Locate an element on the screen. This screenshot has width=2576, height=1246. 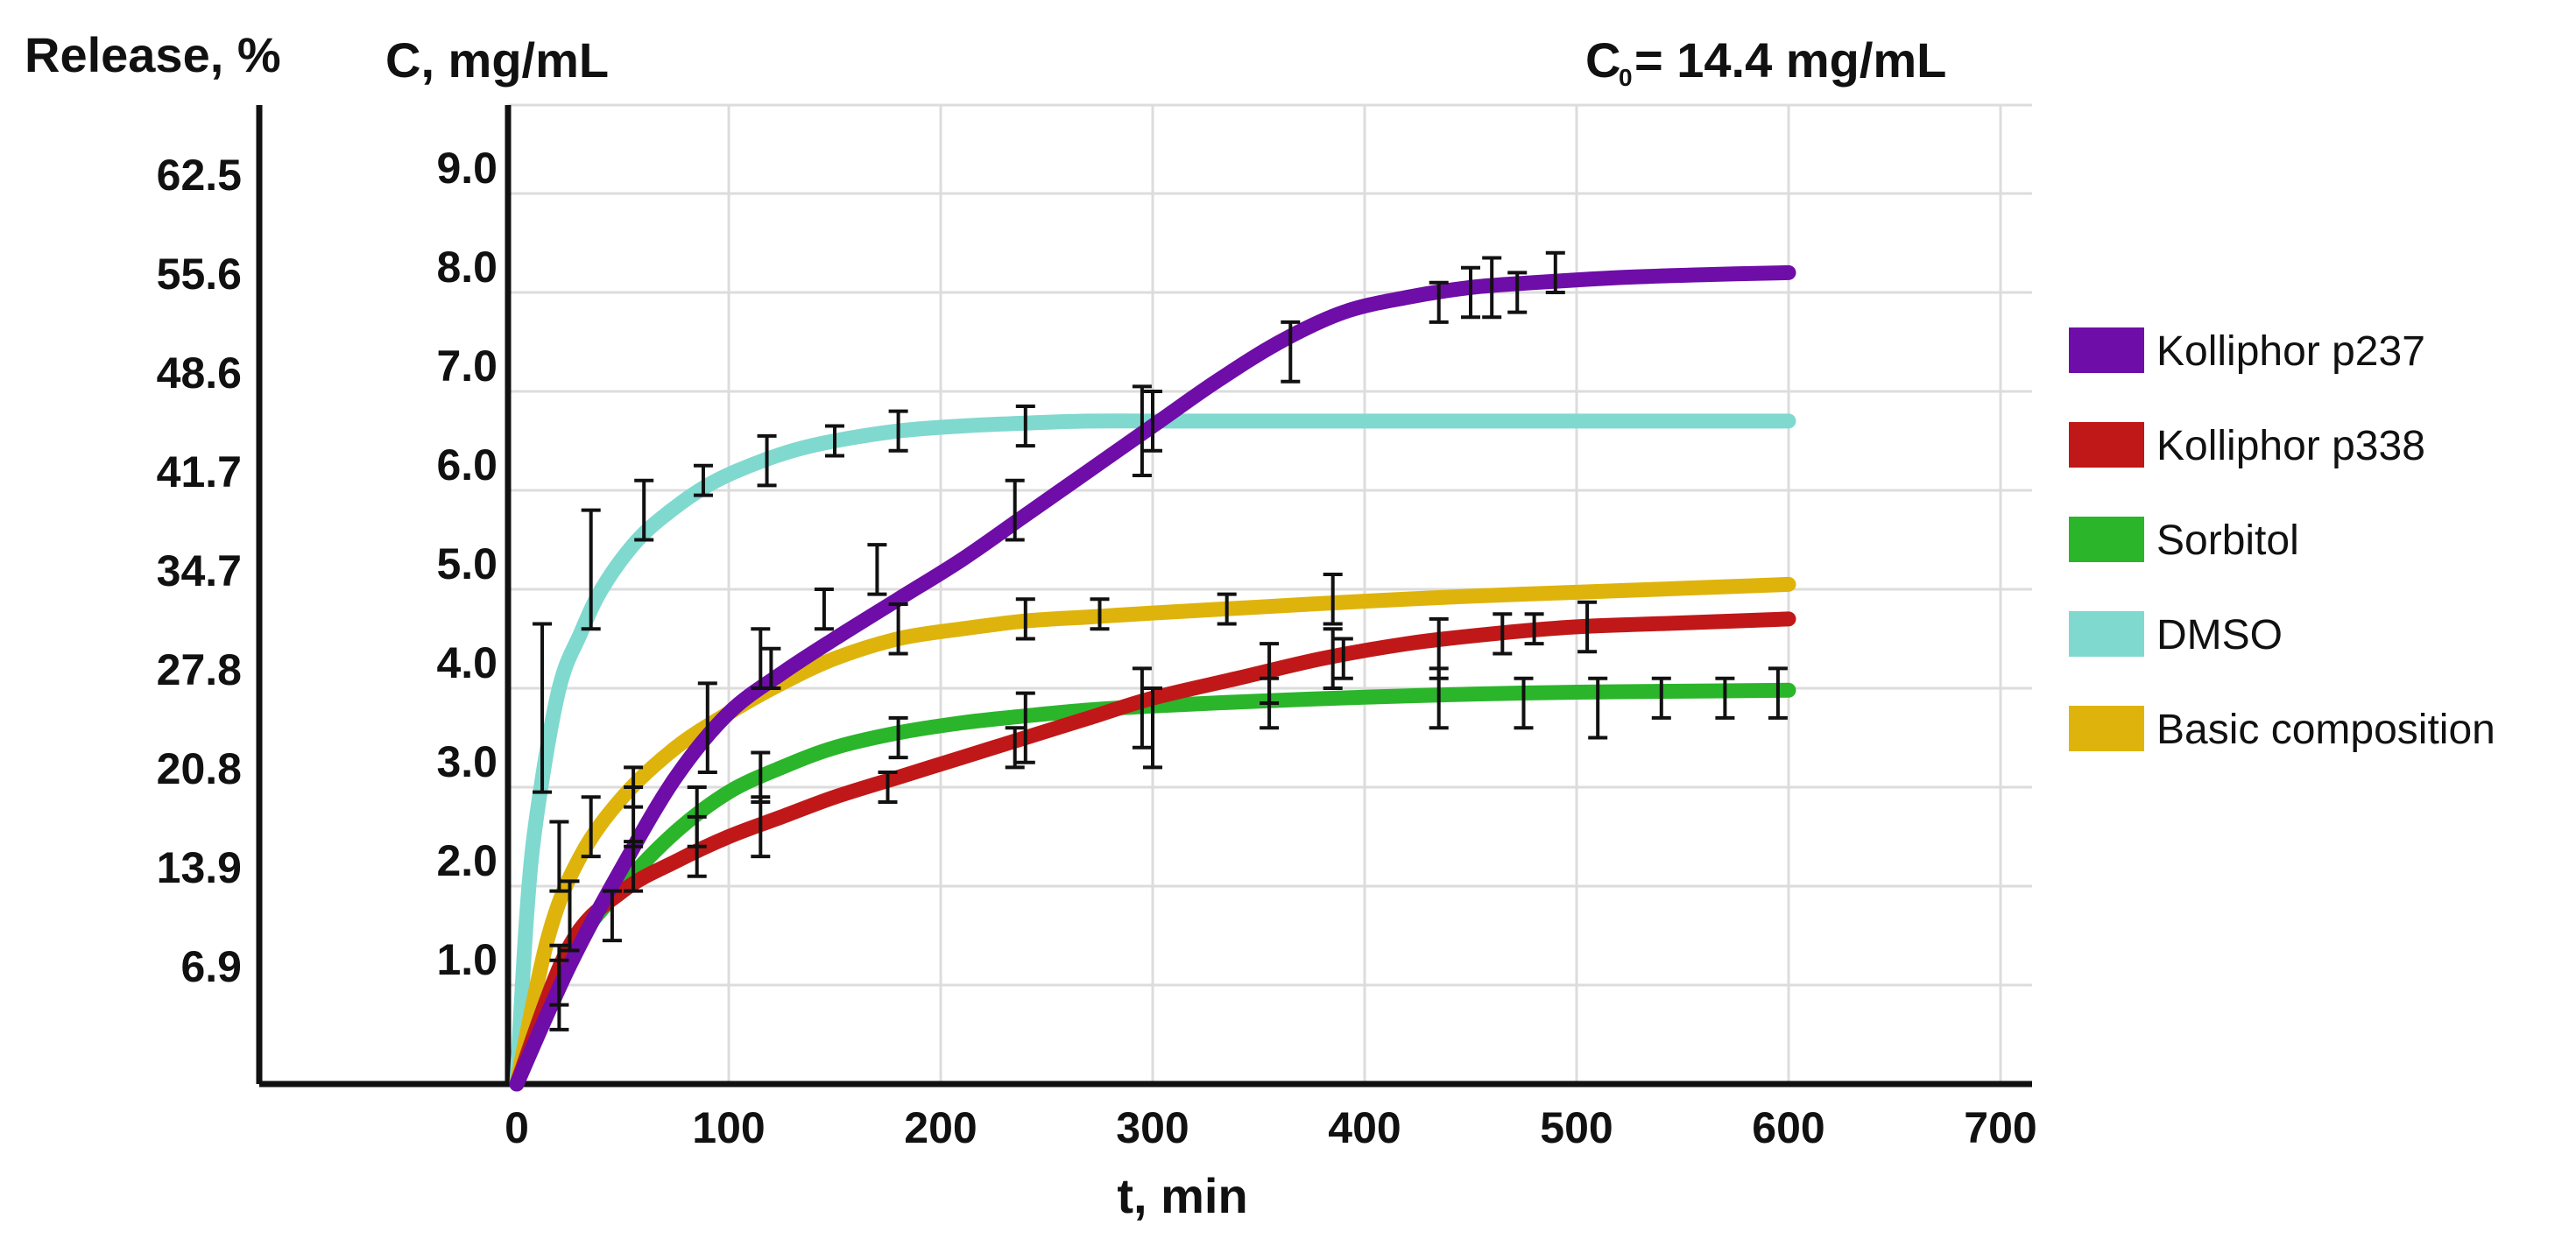
release-axis-title: Release, % is located at coordinates (153, 55).